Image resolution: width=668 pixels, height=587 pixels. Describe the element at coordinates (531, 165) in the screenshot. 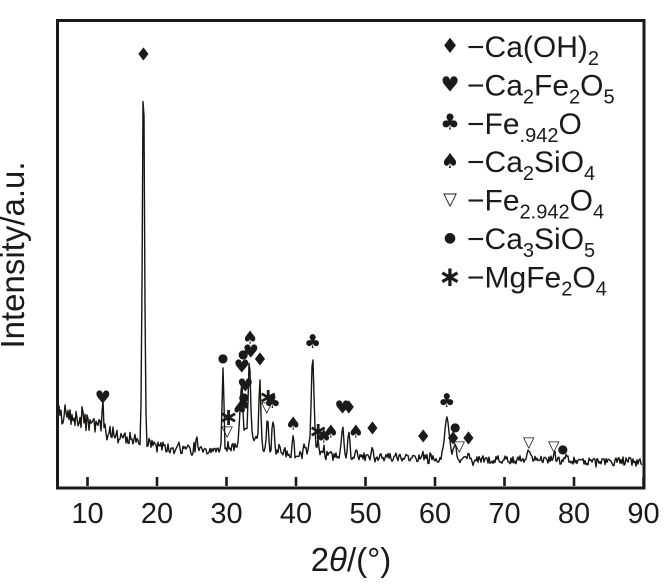

I see `legend-label: −Ca2SiO4` at that location.